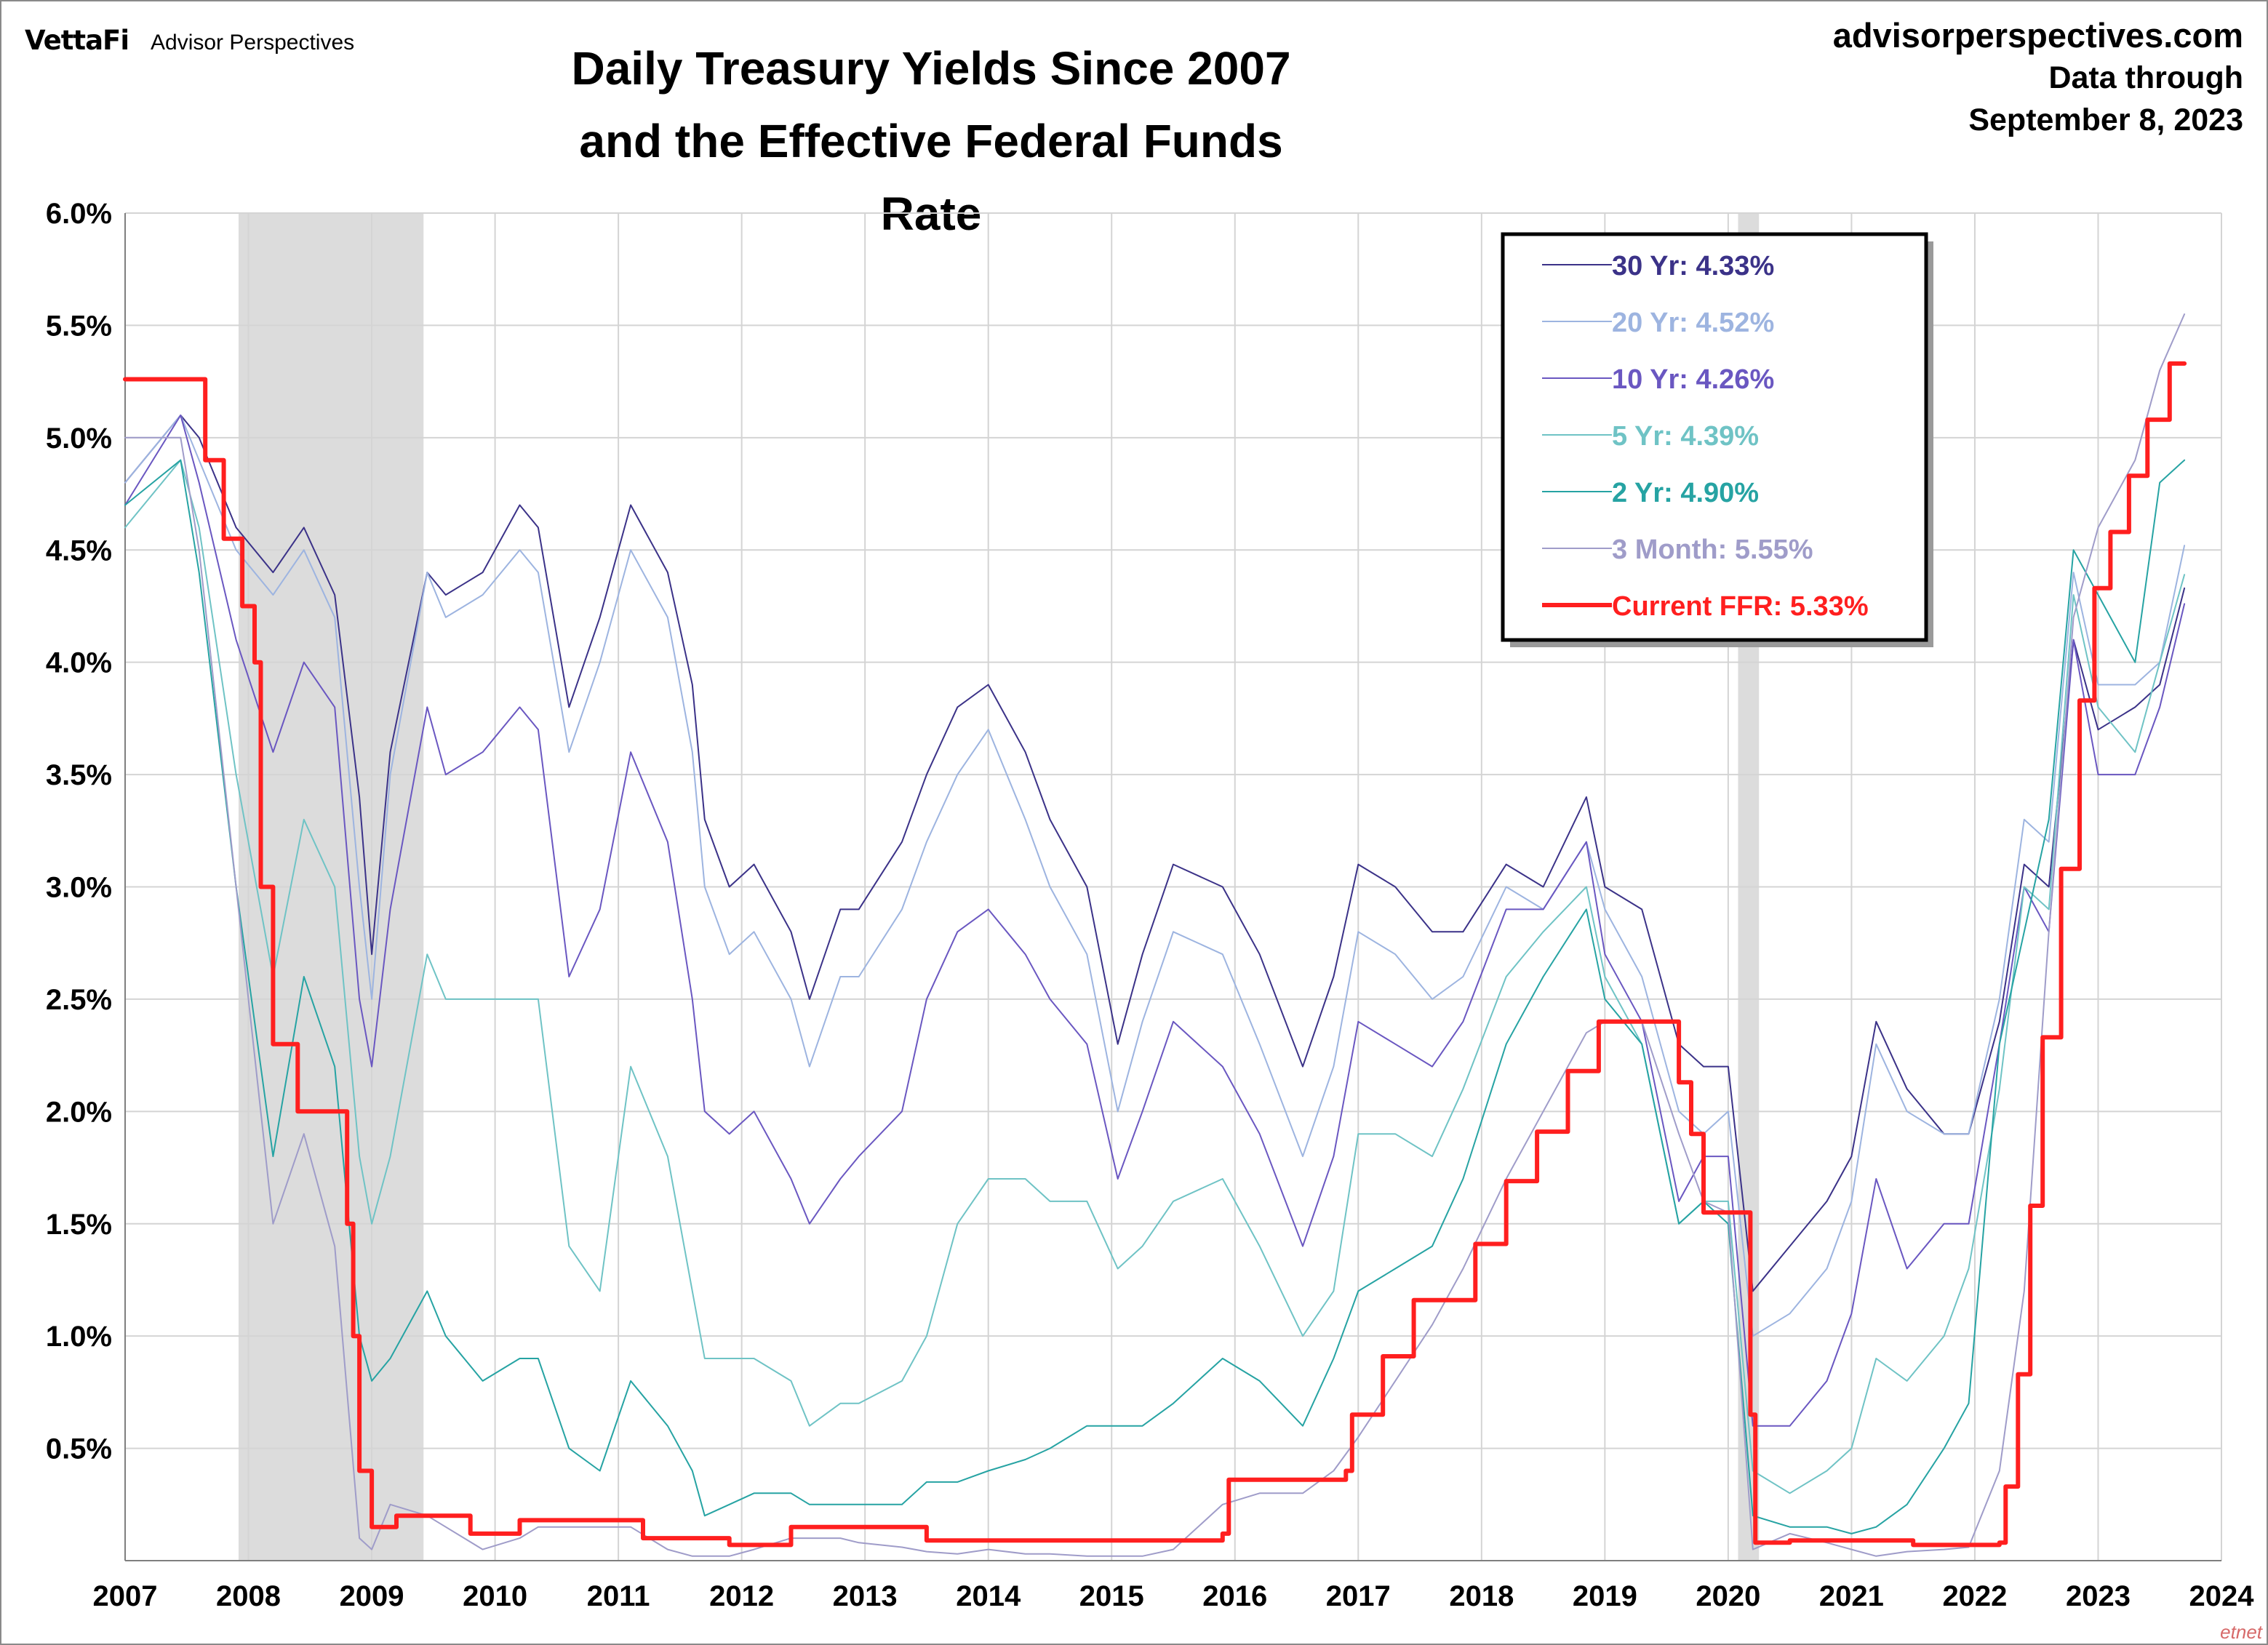 The height and width of the screenshot is (1645, 2268). What do you see at coordinates (931, 68) in the screenshot?
I see `chart-title-line1: Daily Treasury Yields Since 2007` at bounding box center [931, 68].